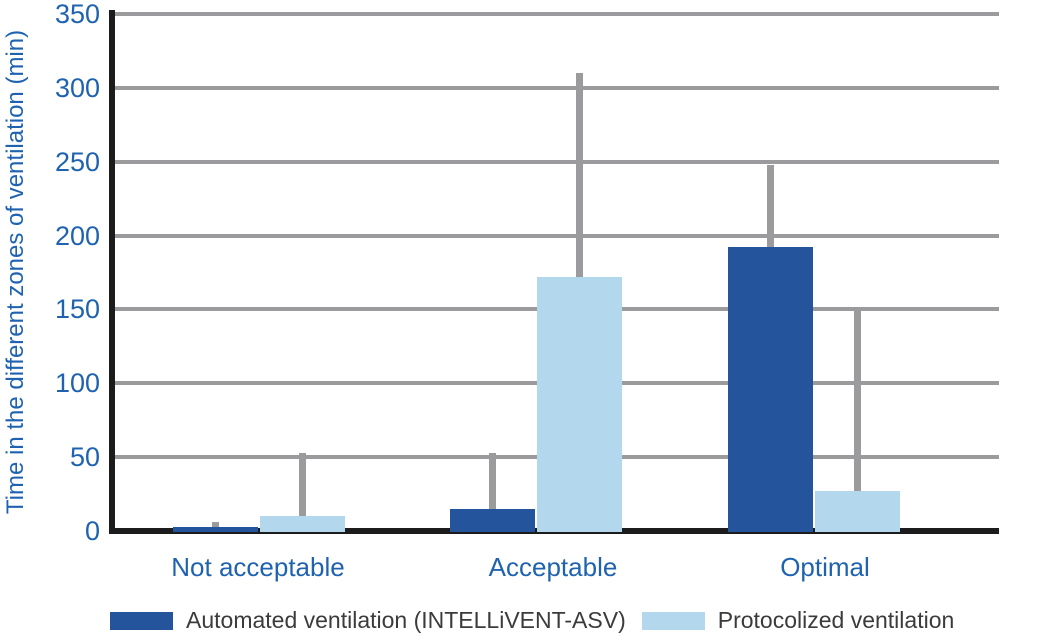 Image resolution: width=1055 pixels, height=636 pixels. I want to click on category-label-1: Acceptable, so click(553, 567).